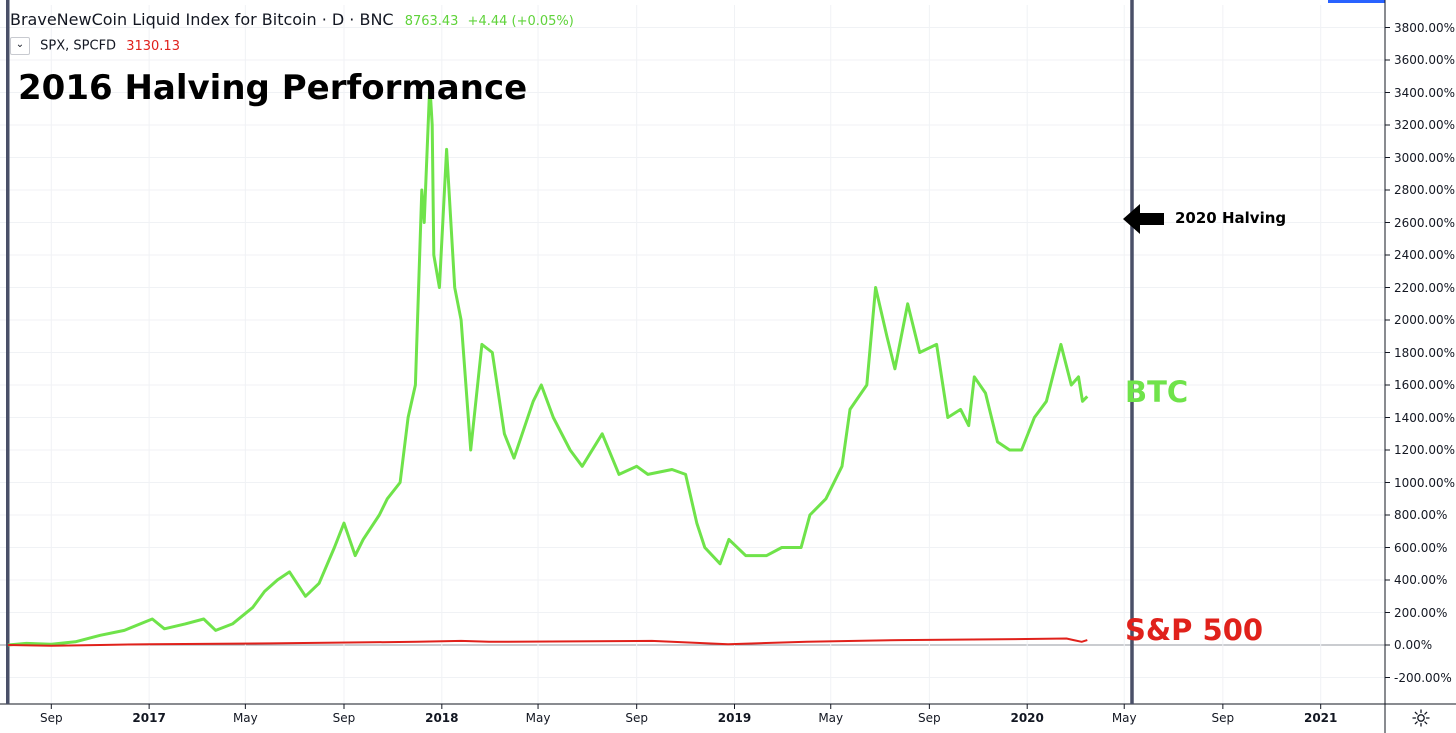 This screenshot has width=1456, height=733. I want to click on gear-icon, so click(1421, 718).